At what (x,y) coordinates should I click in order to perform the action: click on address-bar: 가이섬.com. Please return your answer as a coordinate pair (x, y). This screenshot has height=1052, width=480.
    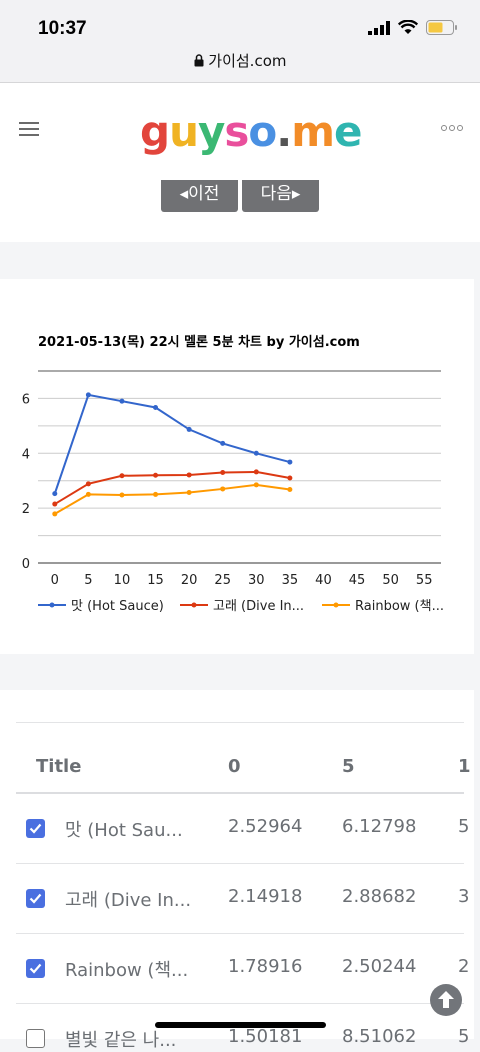
    Looking at the image, I should click on (240, 63).